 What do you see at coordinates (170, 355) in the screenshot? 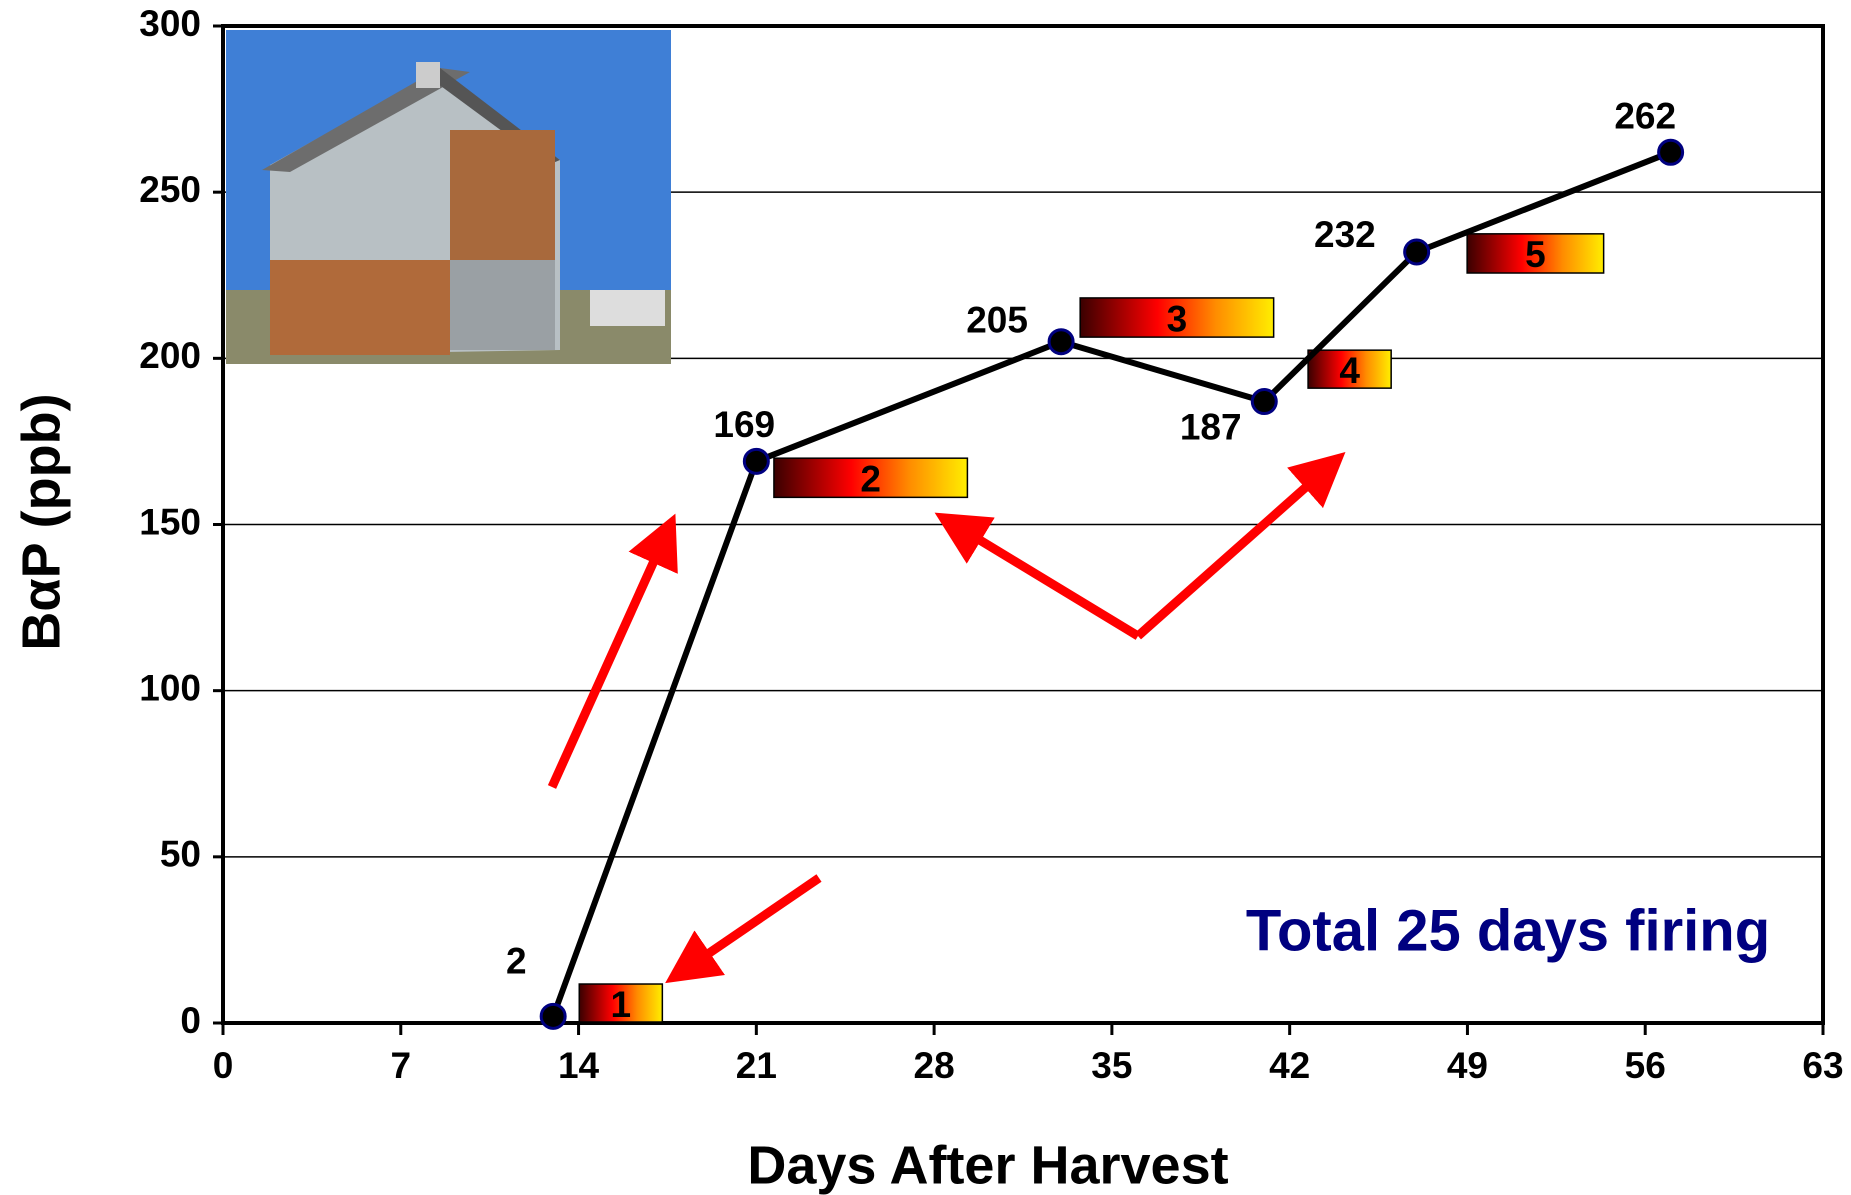
I see `y-tick-label: 200` at bounding box center [170, 355].